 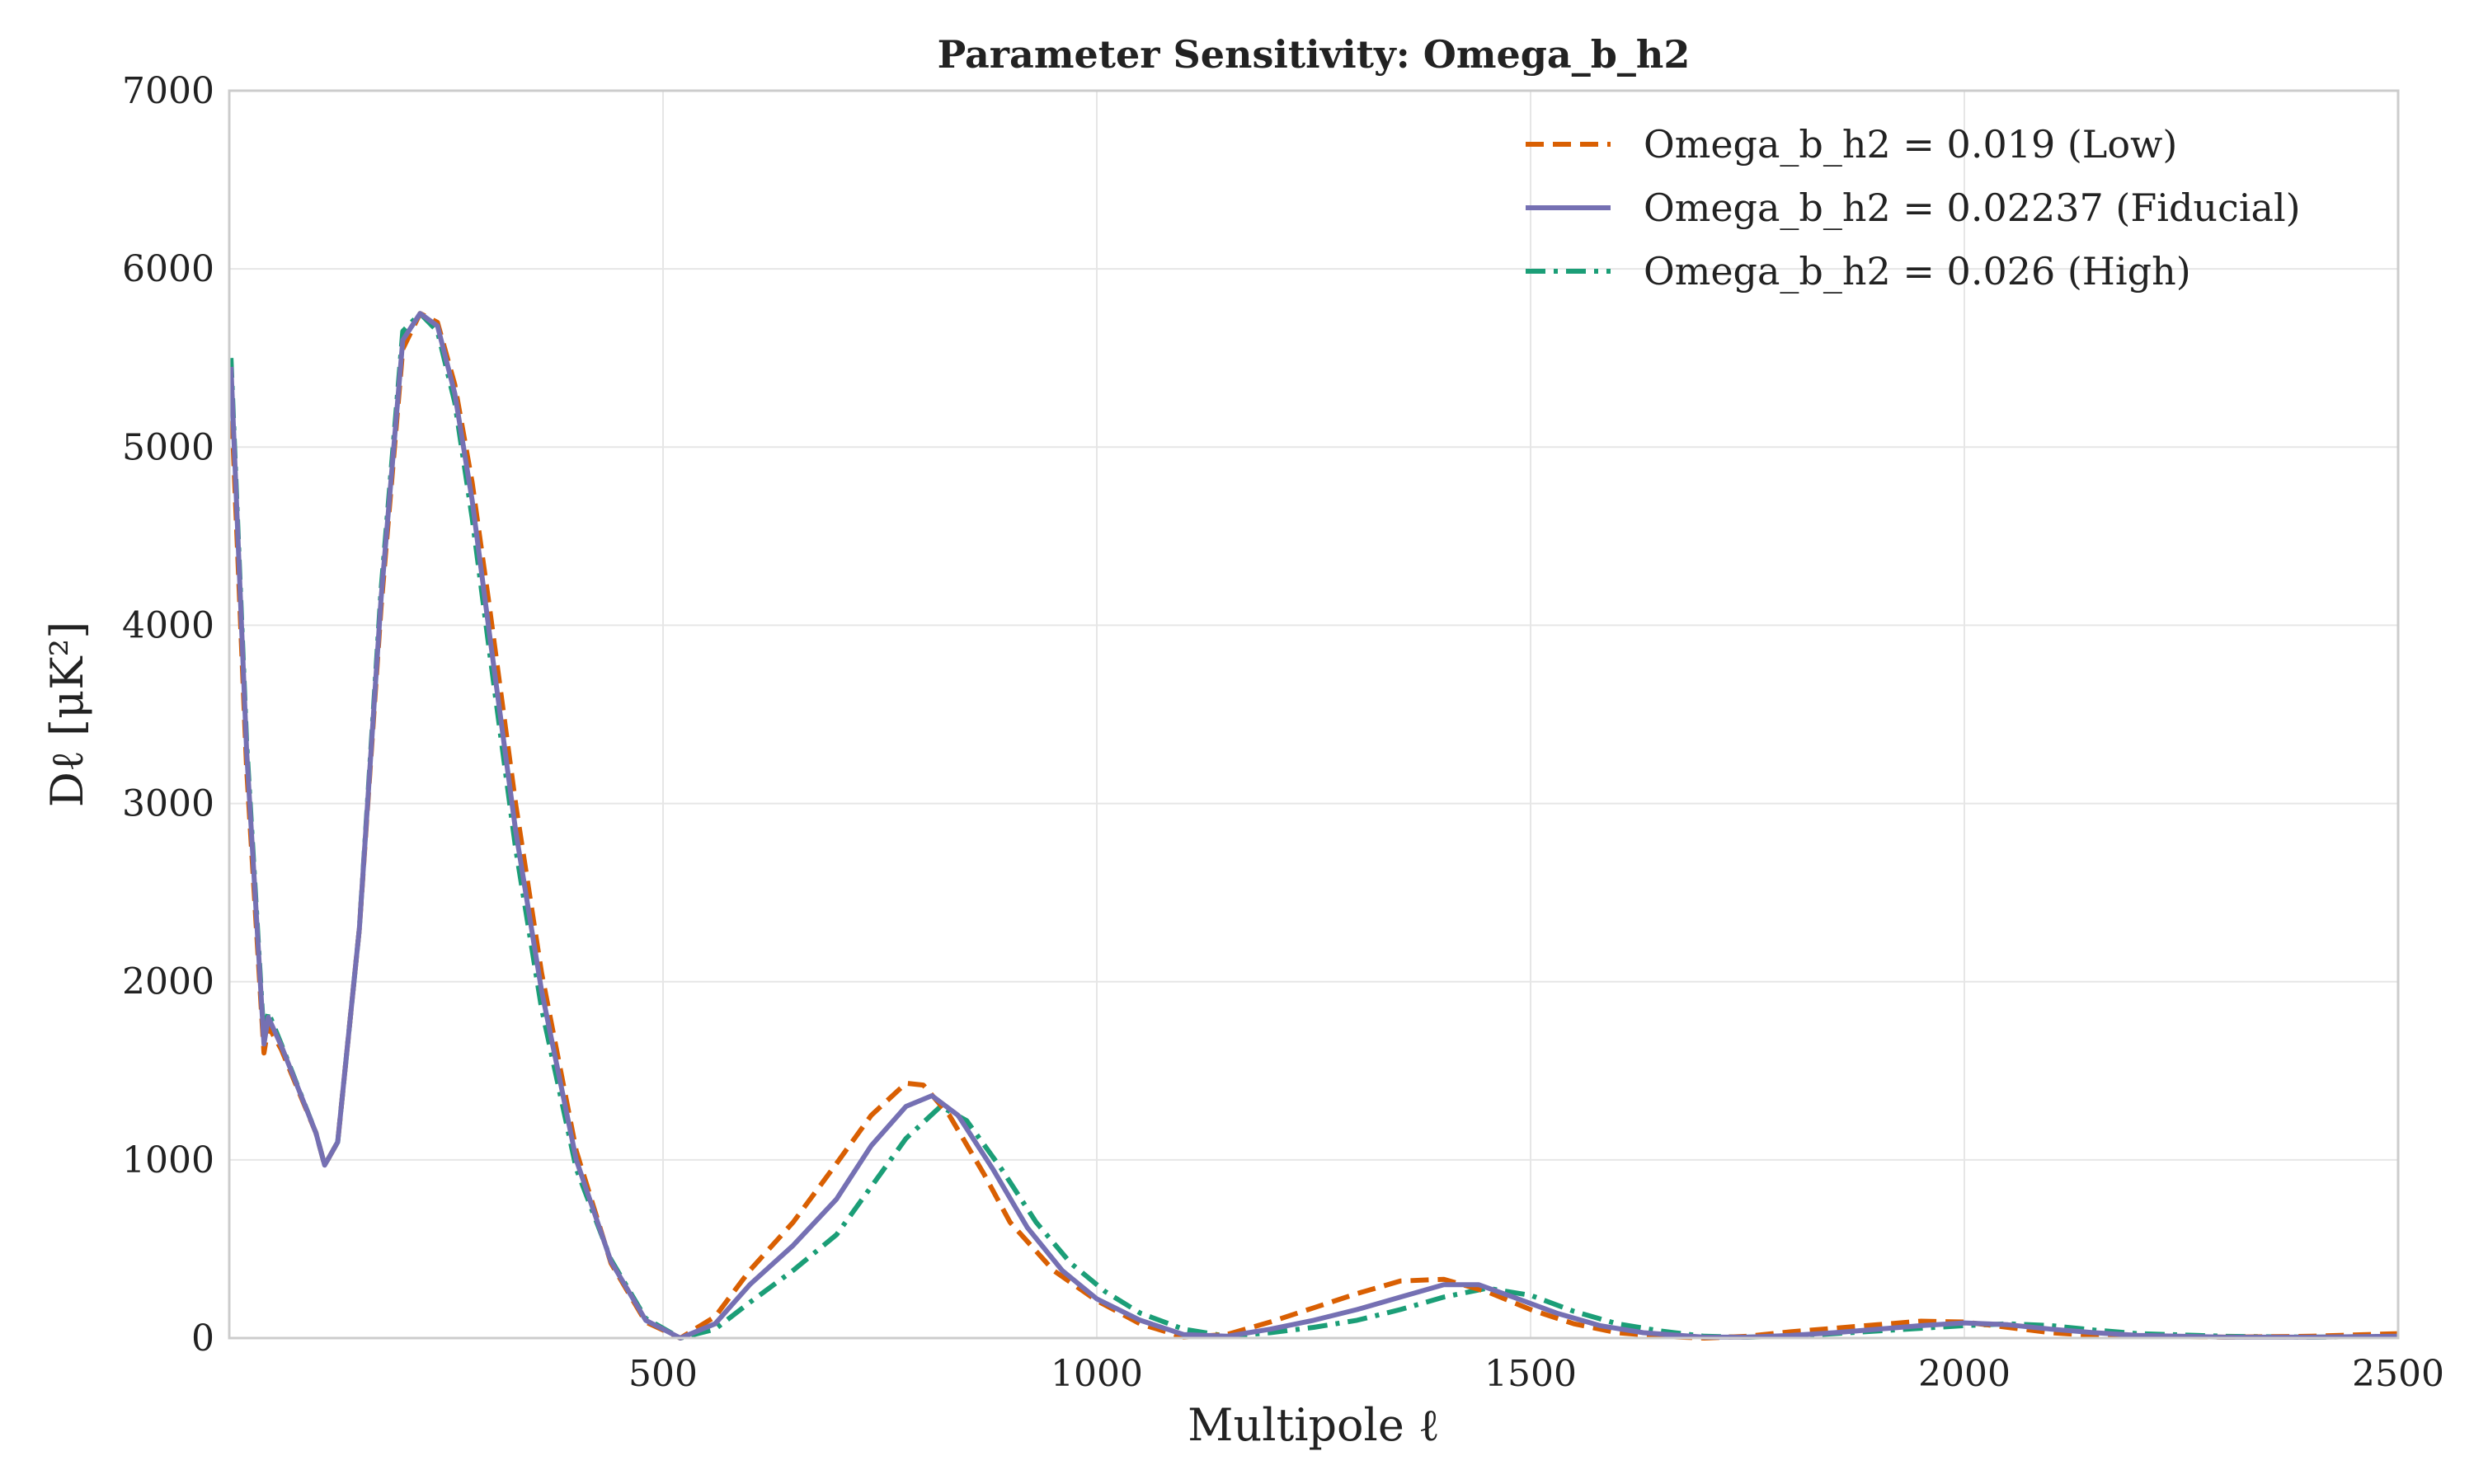 I want to click on chart-title: Parameter Sensitivity: Omega_b_h2, so click(x=1314, y=54).